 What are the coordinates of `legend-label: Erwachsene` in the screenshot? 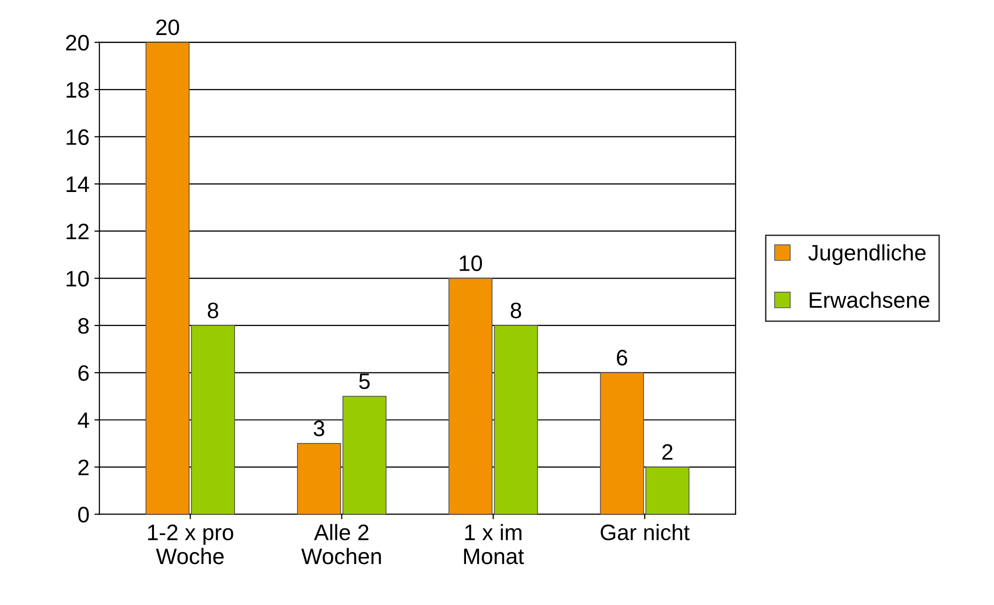 It's located at (870, 300).